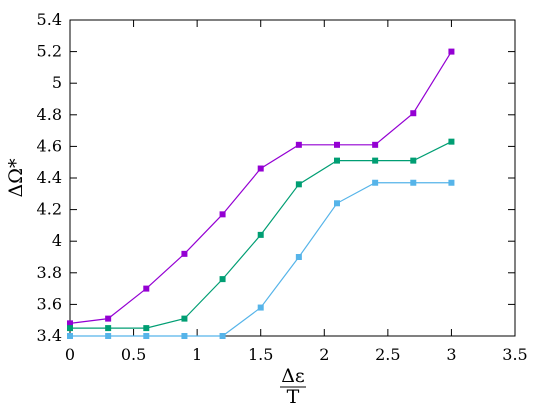 Image resolution: width=545 pixels, height=404 pixels. What do you see at coordinates (133, 354) in the screenshot?
I see `x-tick-label: 0.5` at bounding box center [133, 354].